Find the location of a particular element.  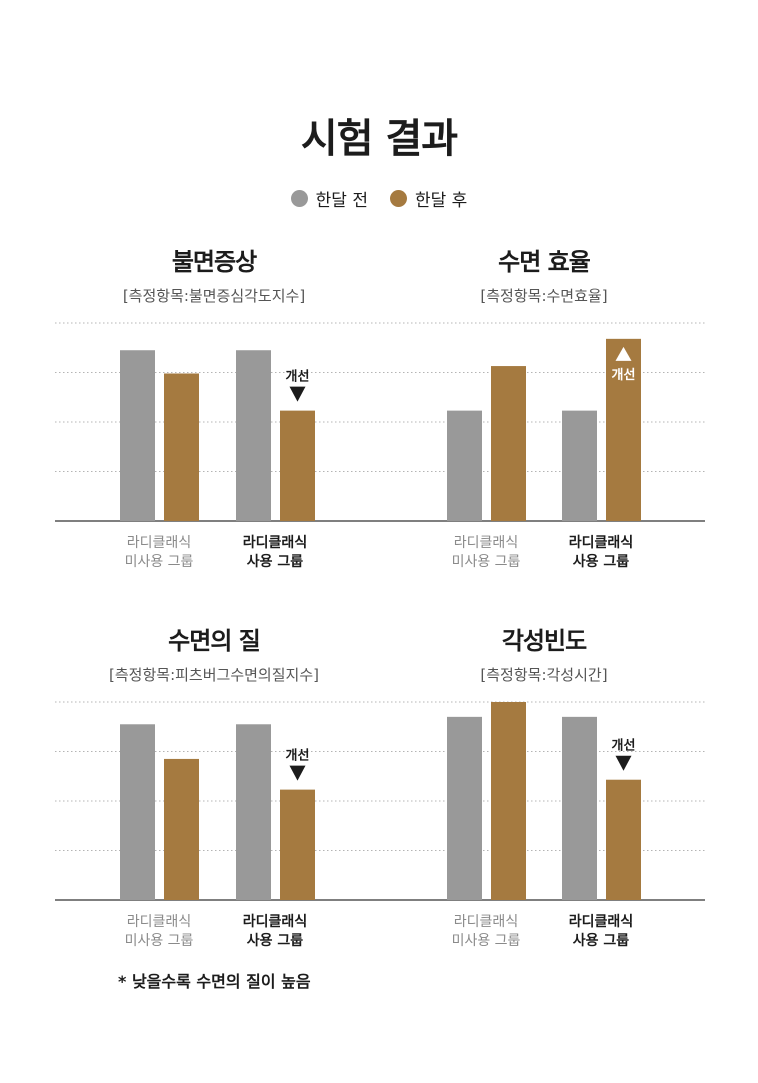

legend-item-after: 한달 후 is located at coordinates (428, 198).